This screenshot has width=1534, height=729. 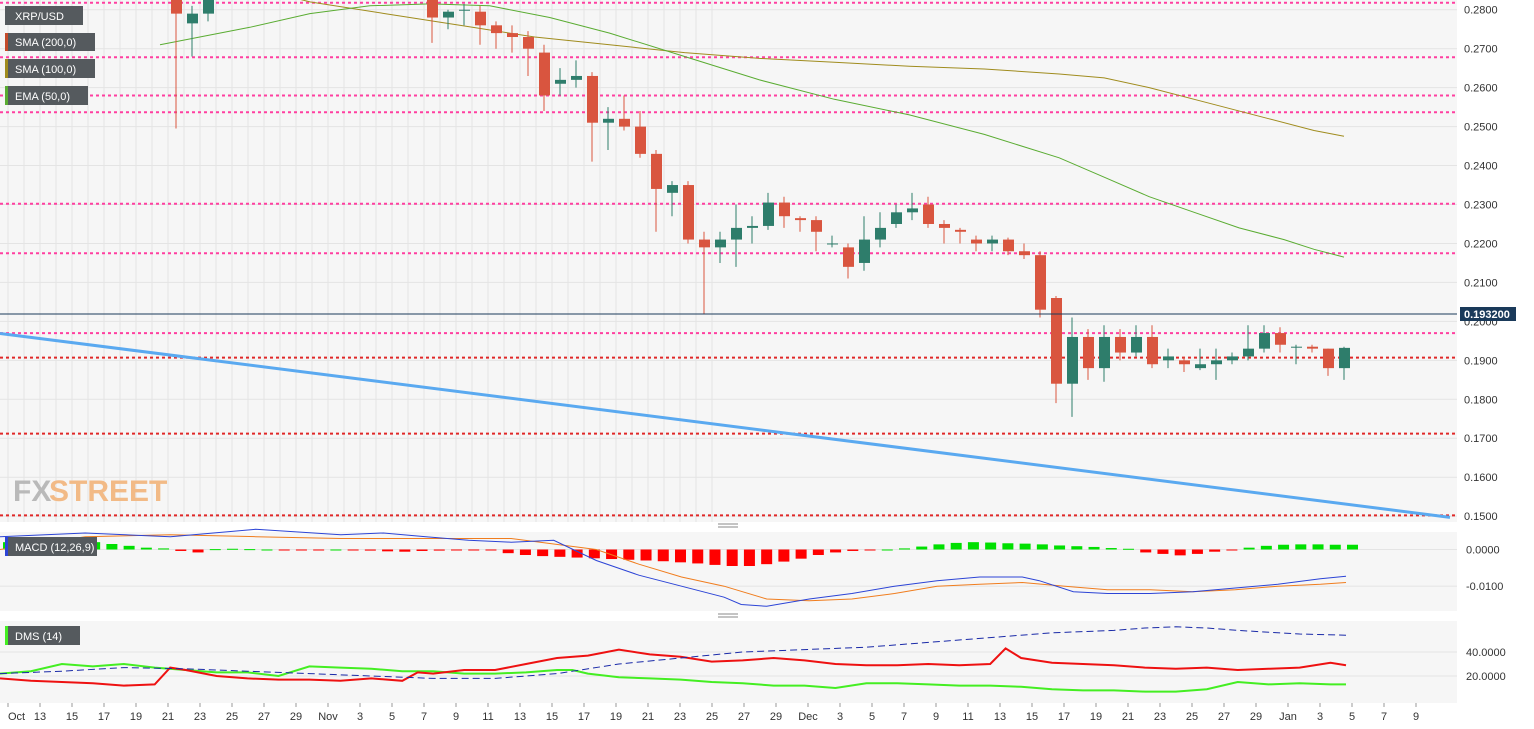 I want to click on x-tick-label: 17, so click(x=584, y=717).